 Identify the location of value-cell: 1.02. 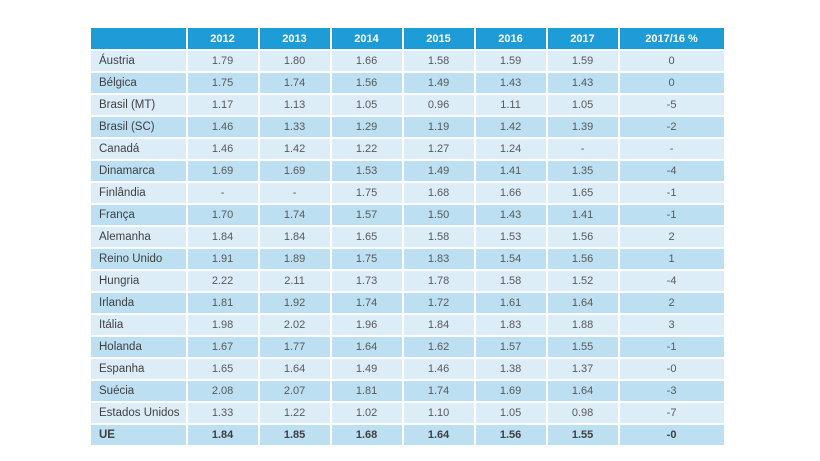
(366, 413).